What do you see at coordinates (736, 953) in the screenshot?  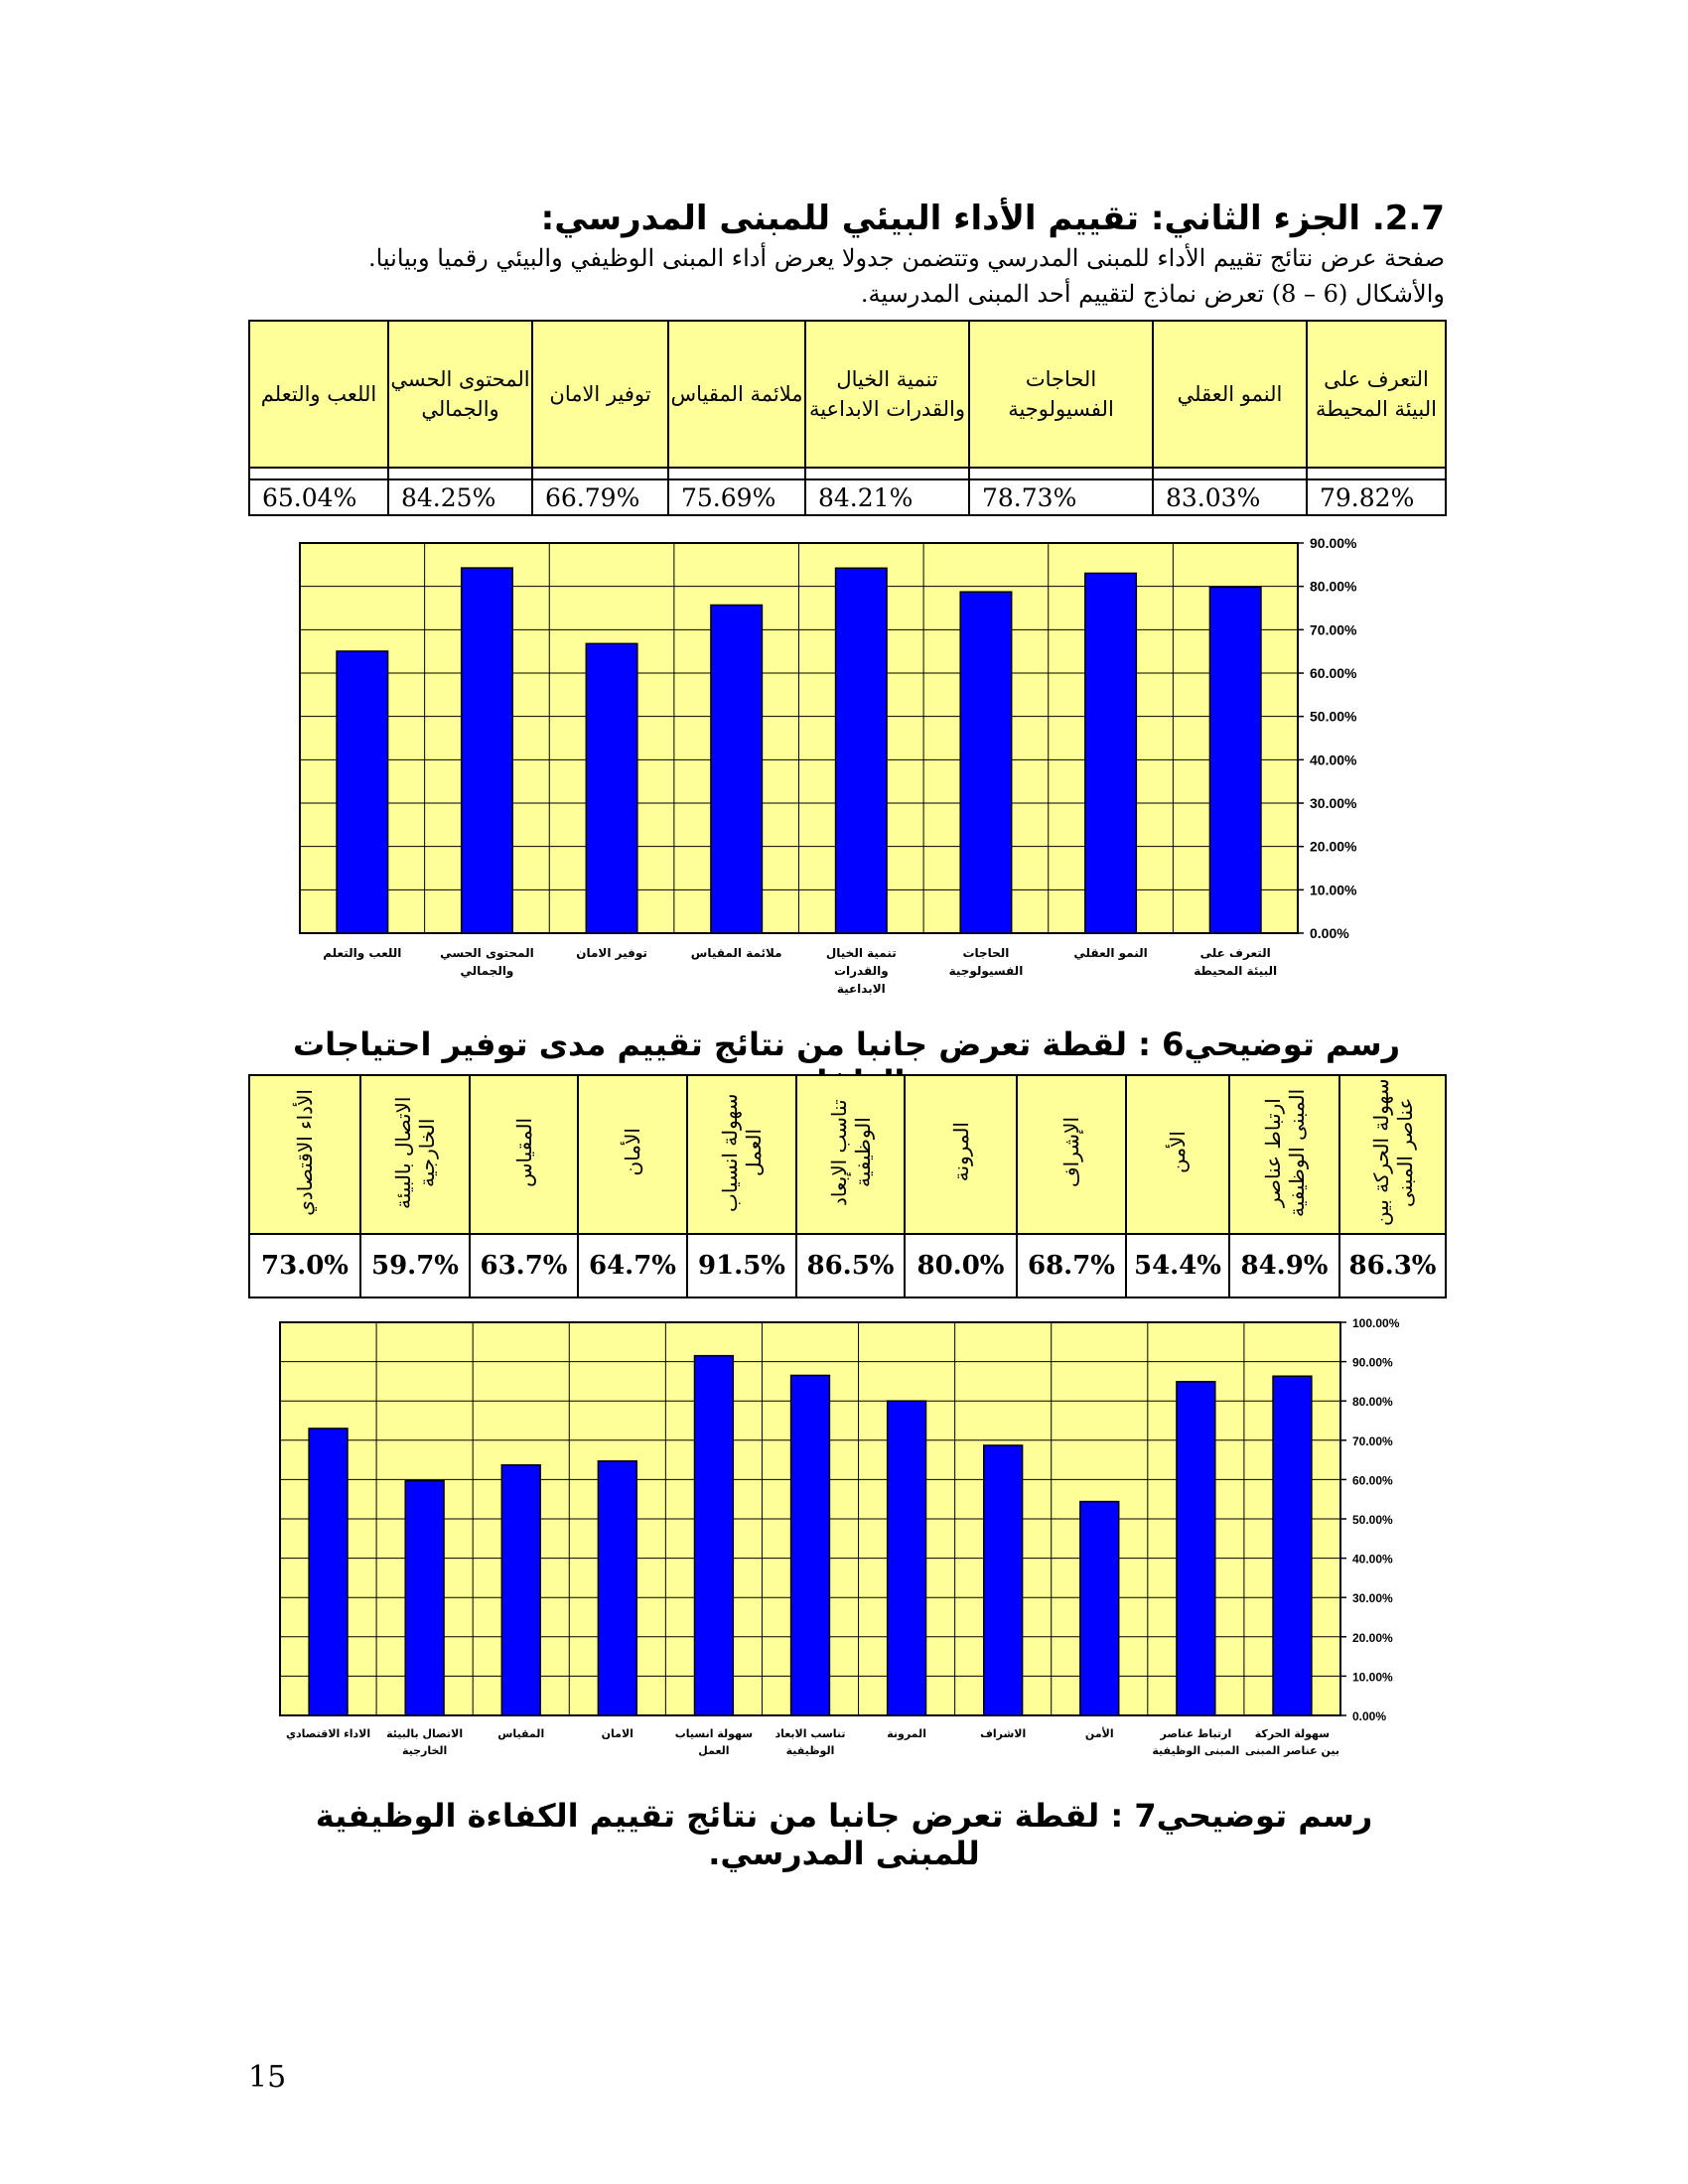 I see `x-category-label: ملائمة المقياس` at bounding box center [736, 953].